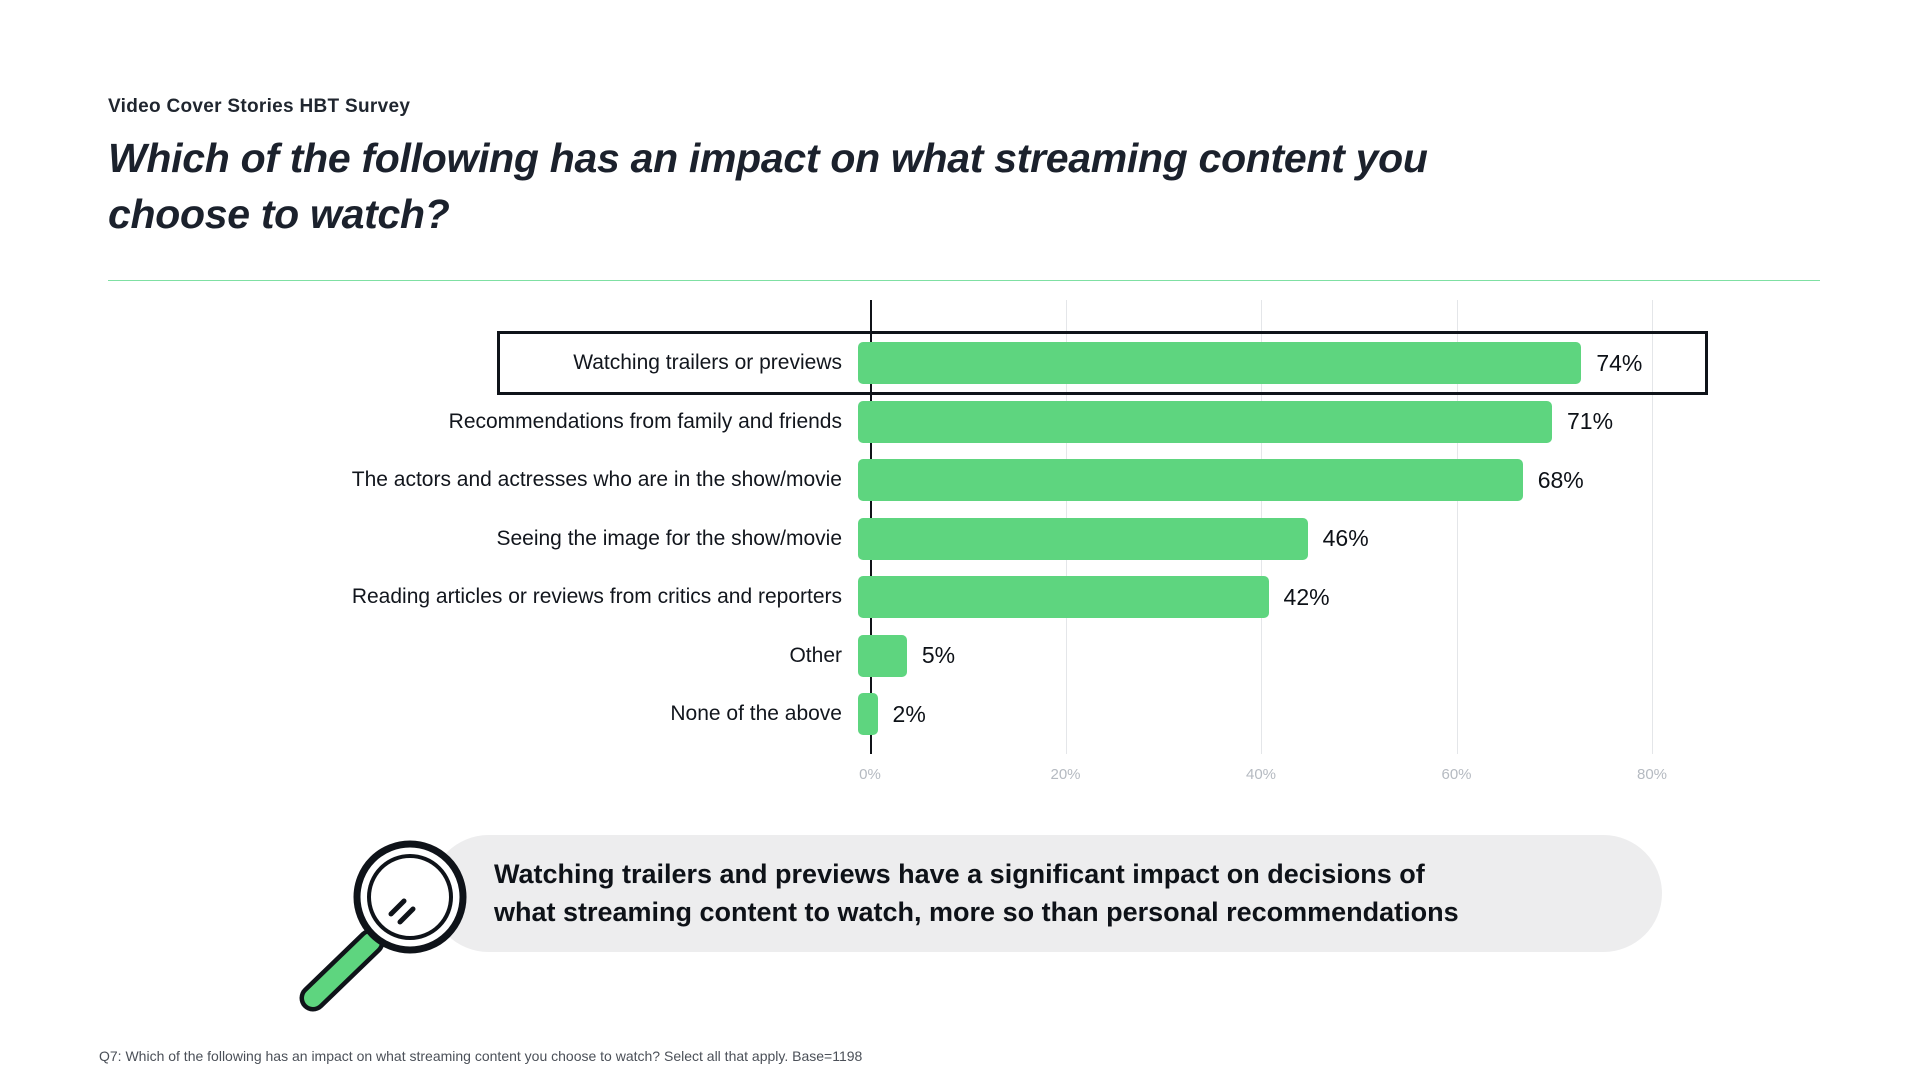 Image resolution: width=1920 pixels, height=1074 pixels. What do you see at coordinates (1065, 774) in the screenshot?
I see `x-tick-label: 20%` at bounding box center [1065, 774].